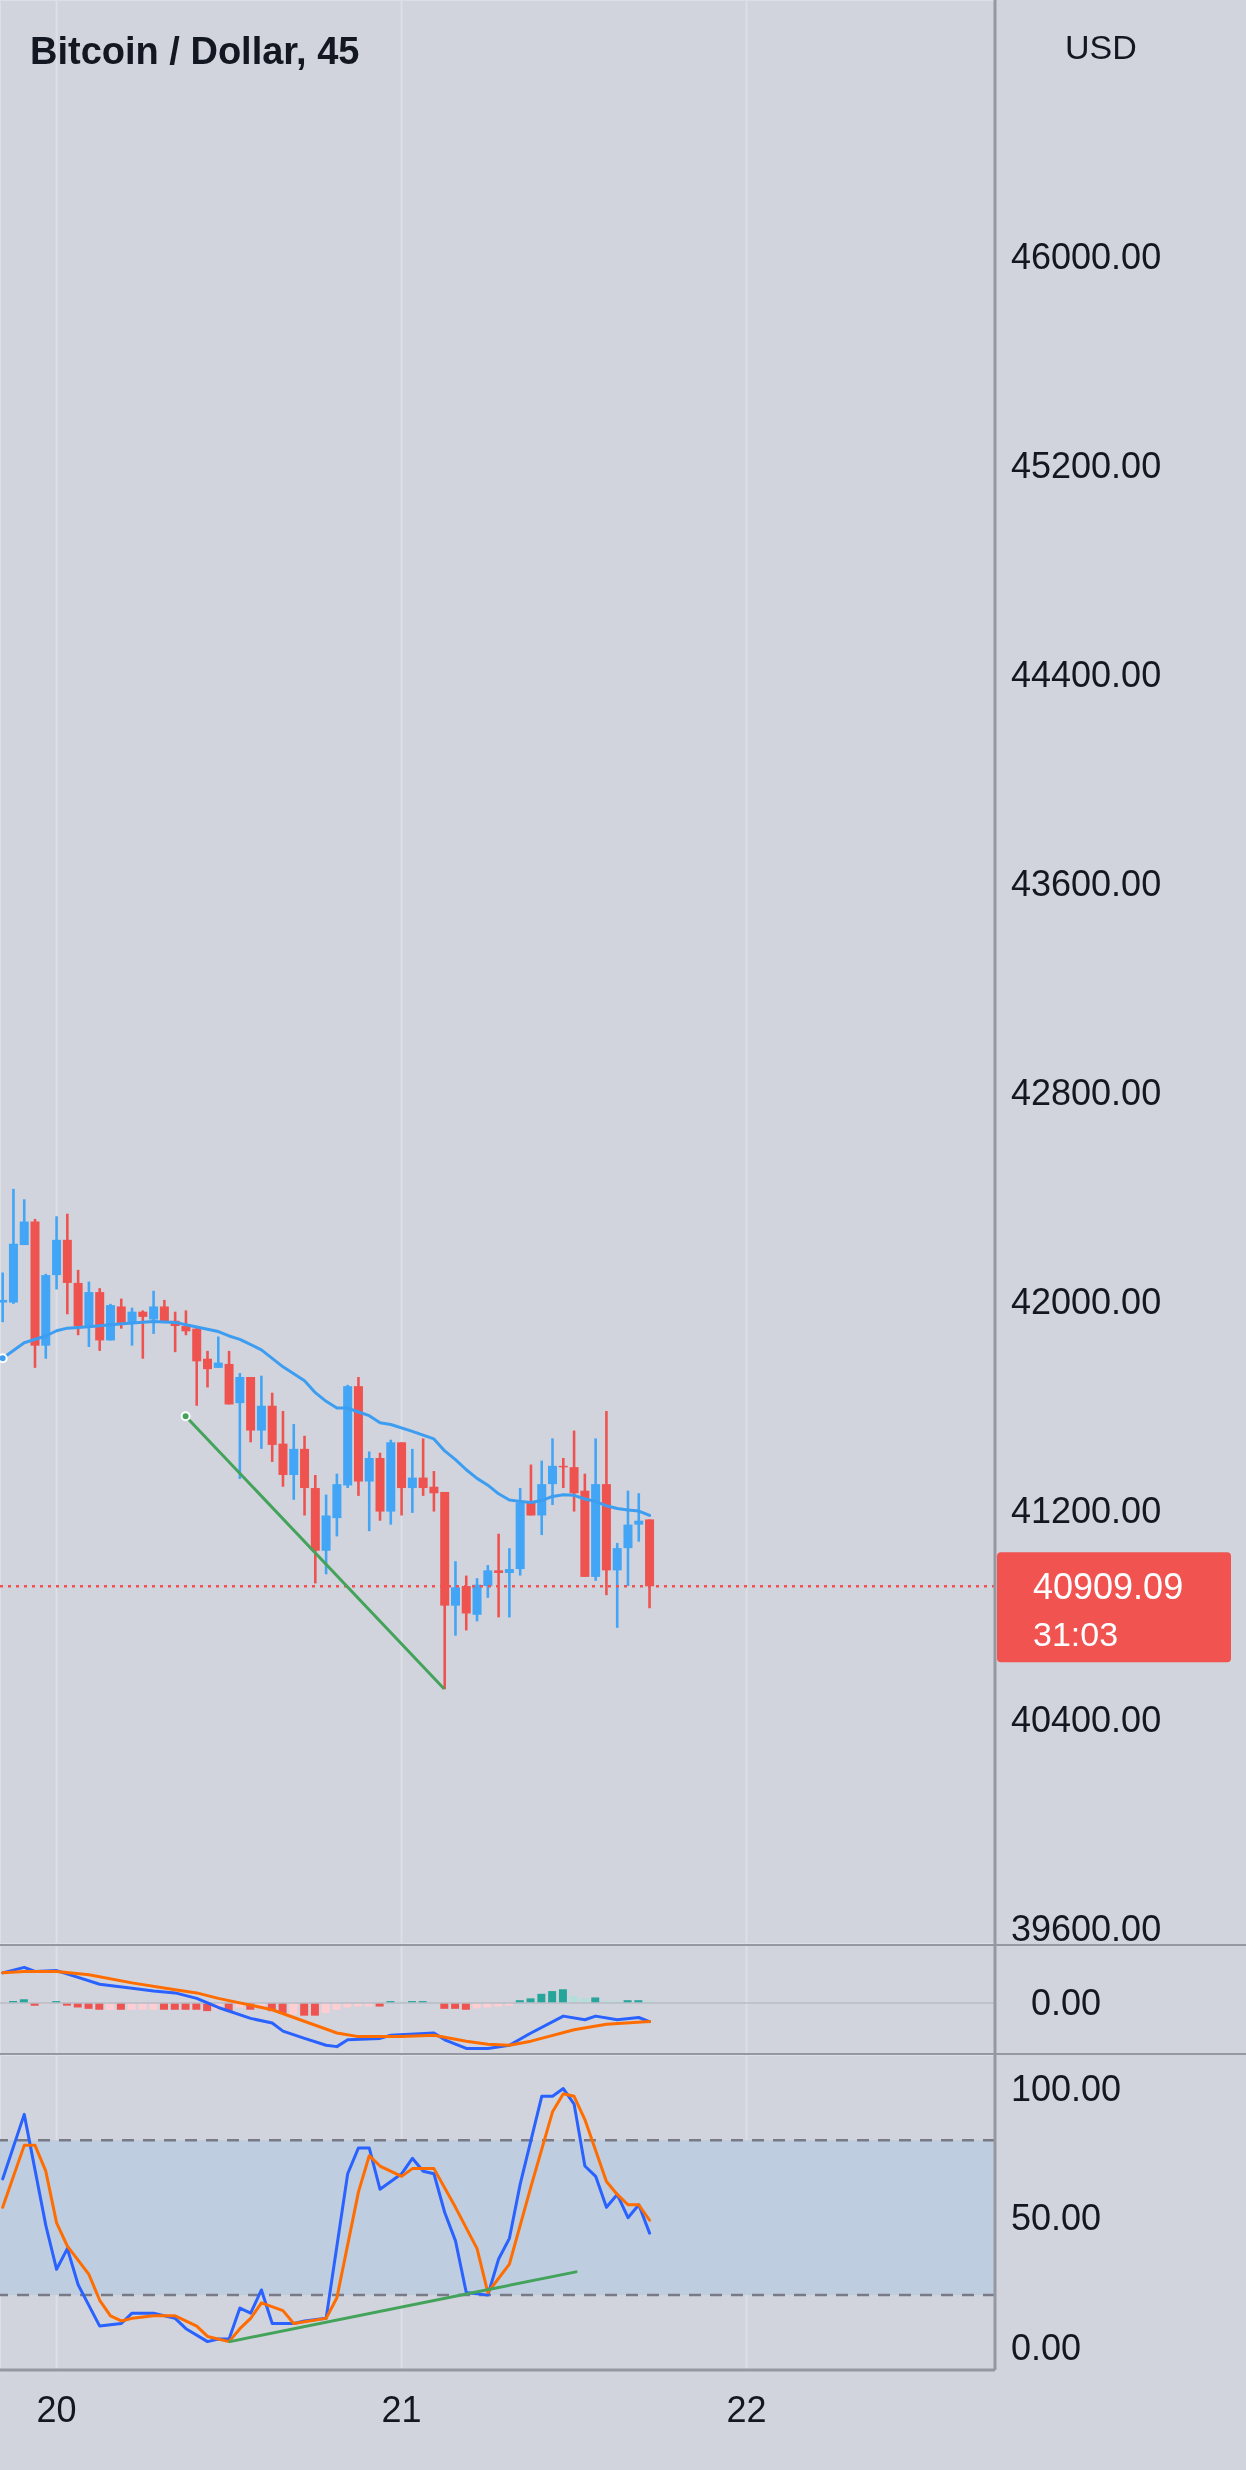 This screenshot has width=1246, height=2470. Describe the element at coordinates (1086, 1302) in the screenshot. I see `y-tick-label: 42000.00` at that location.